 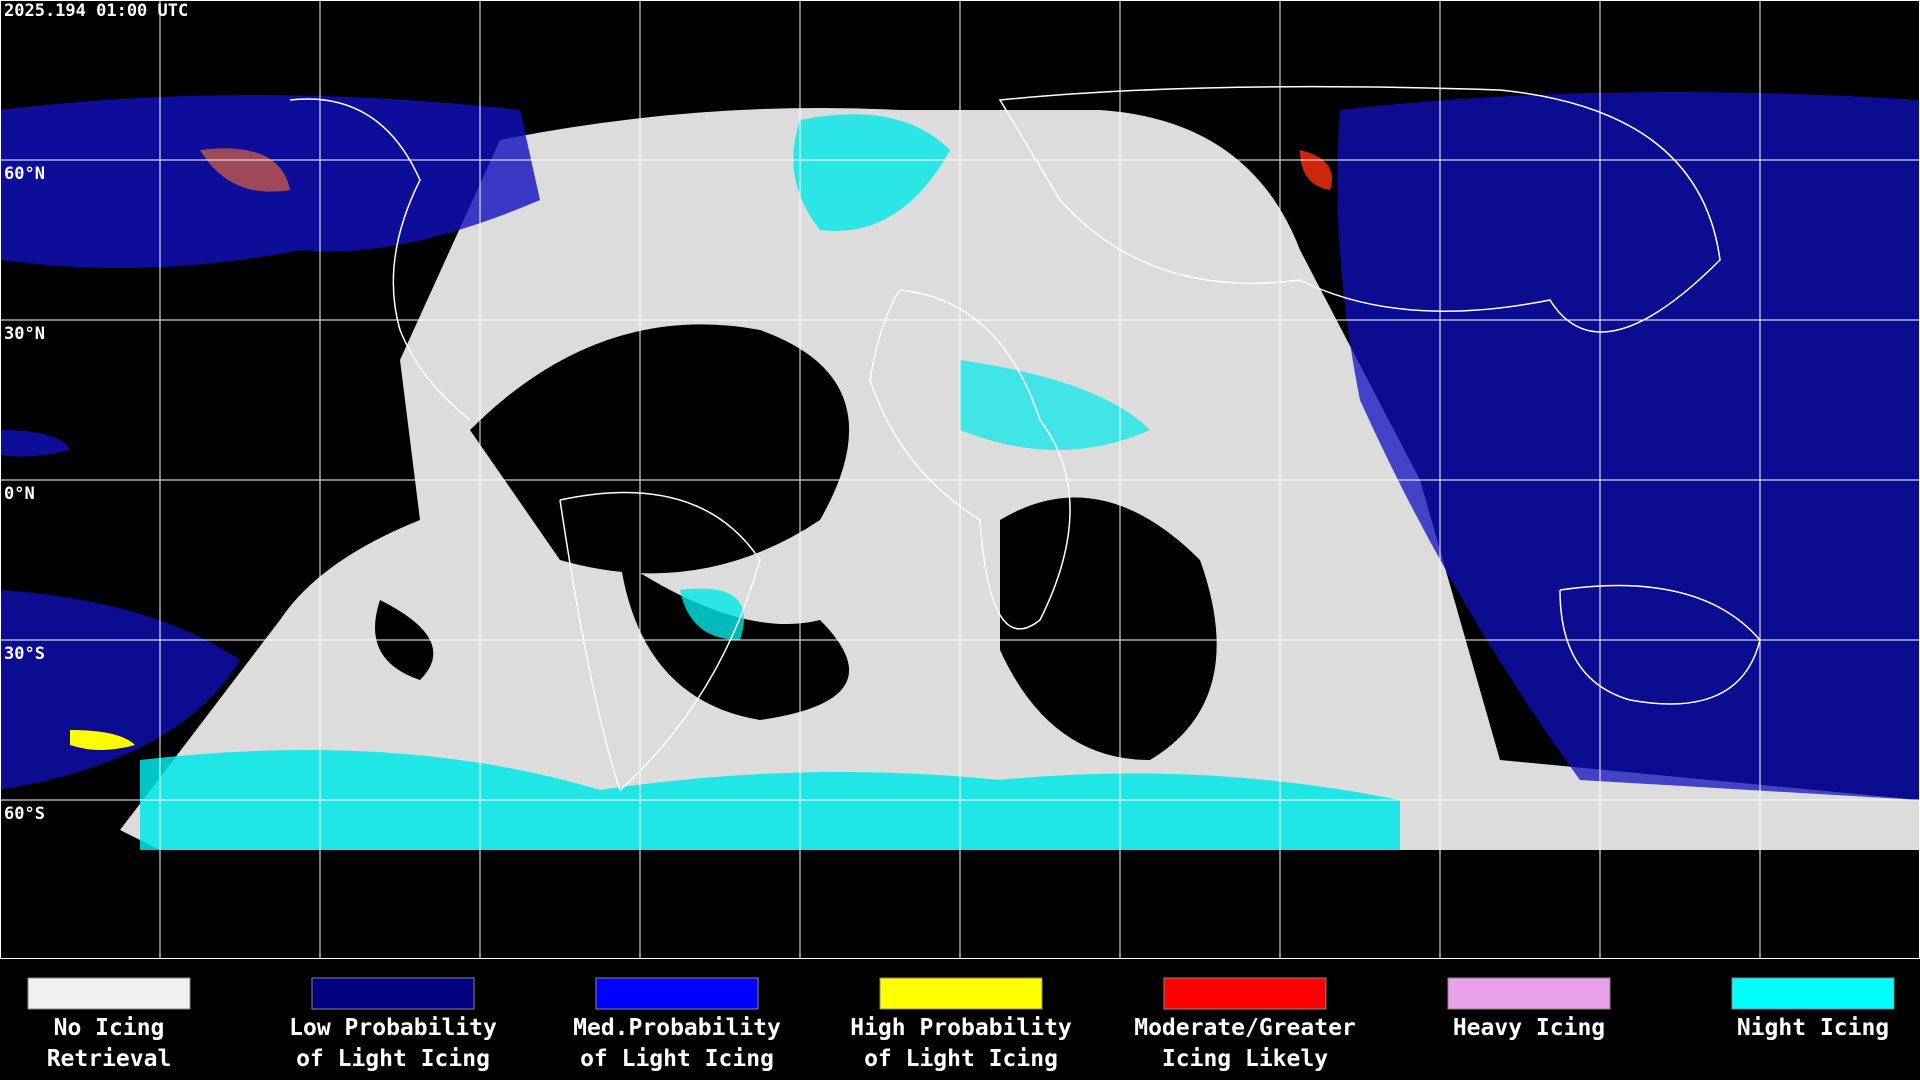 I want to click on legend-label: No Icing, so click(x=109, y=1028).